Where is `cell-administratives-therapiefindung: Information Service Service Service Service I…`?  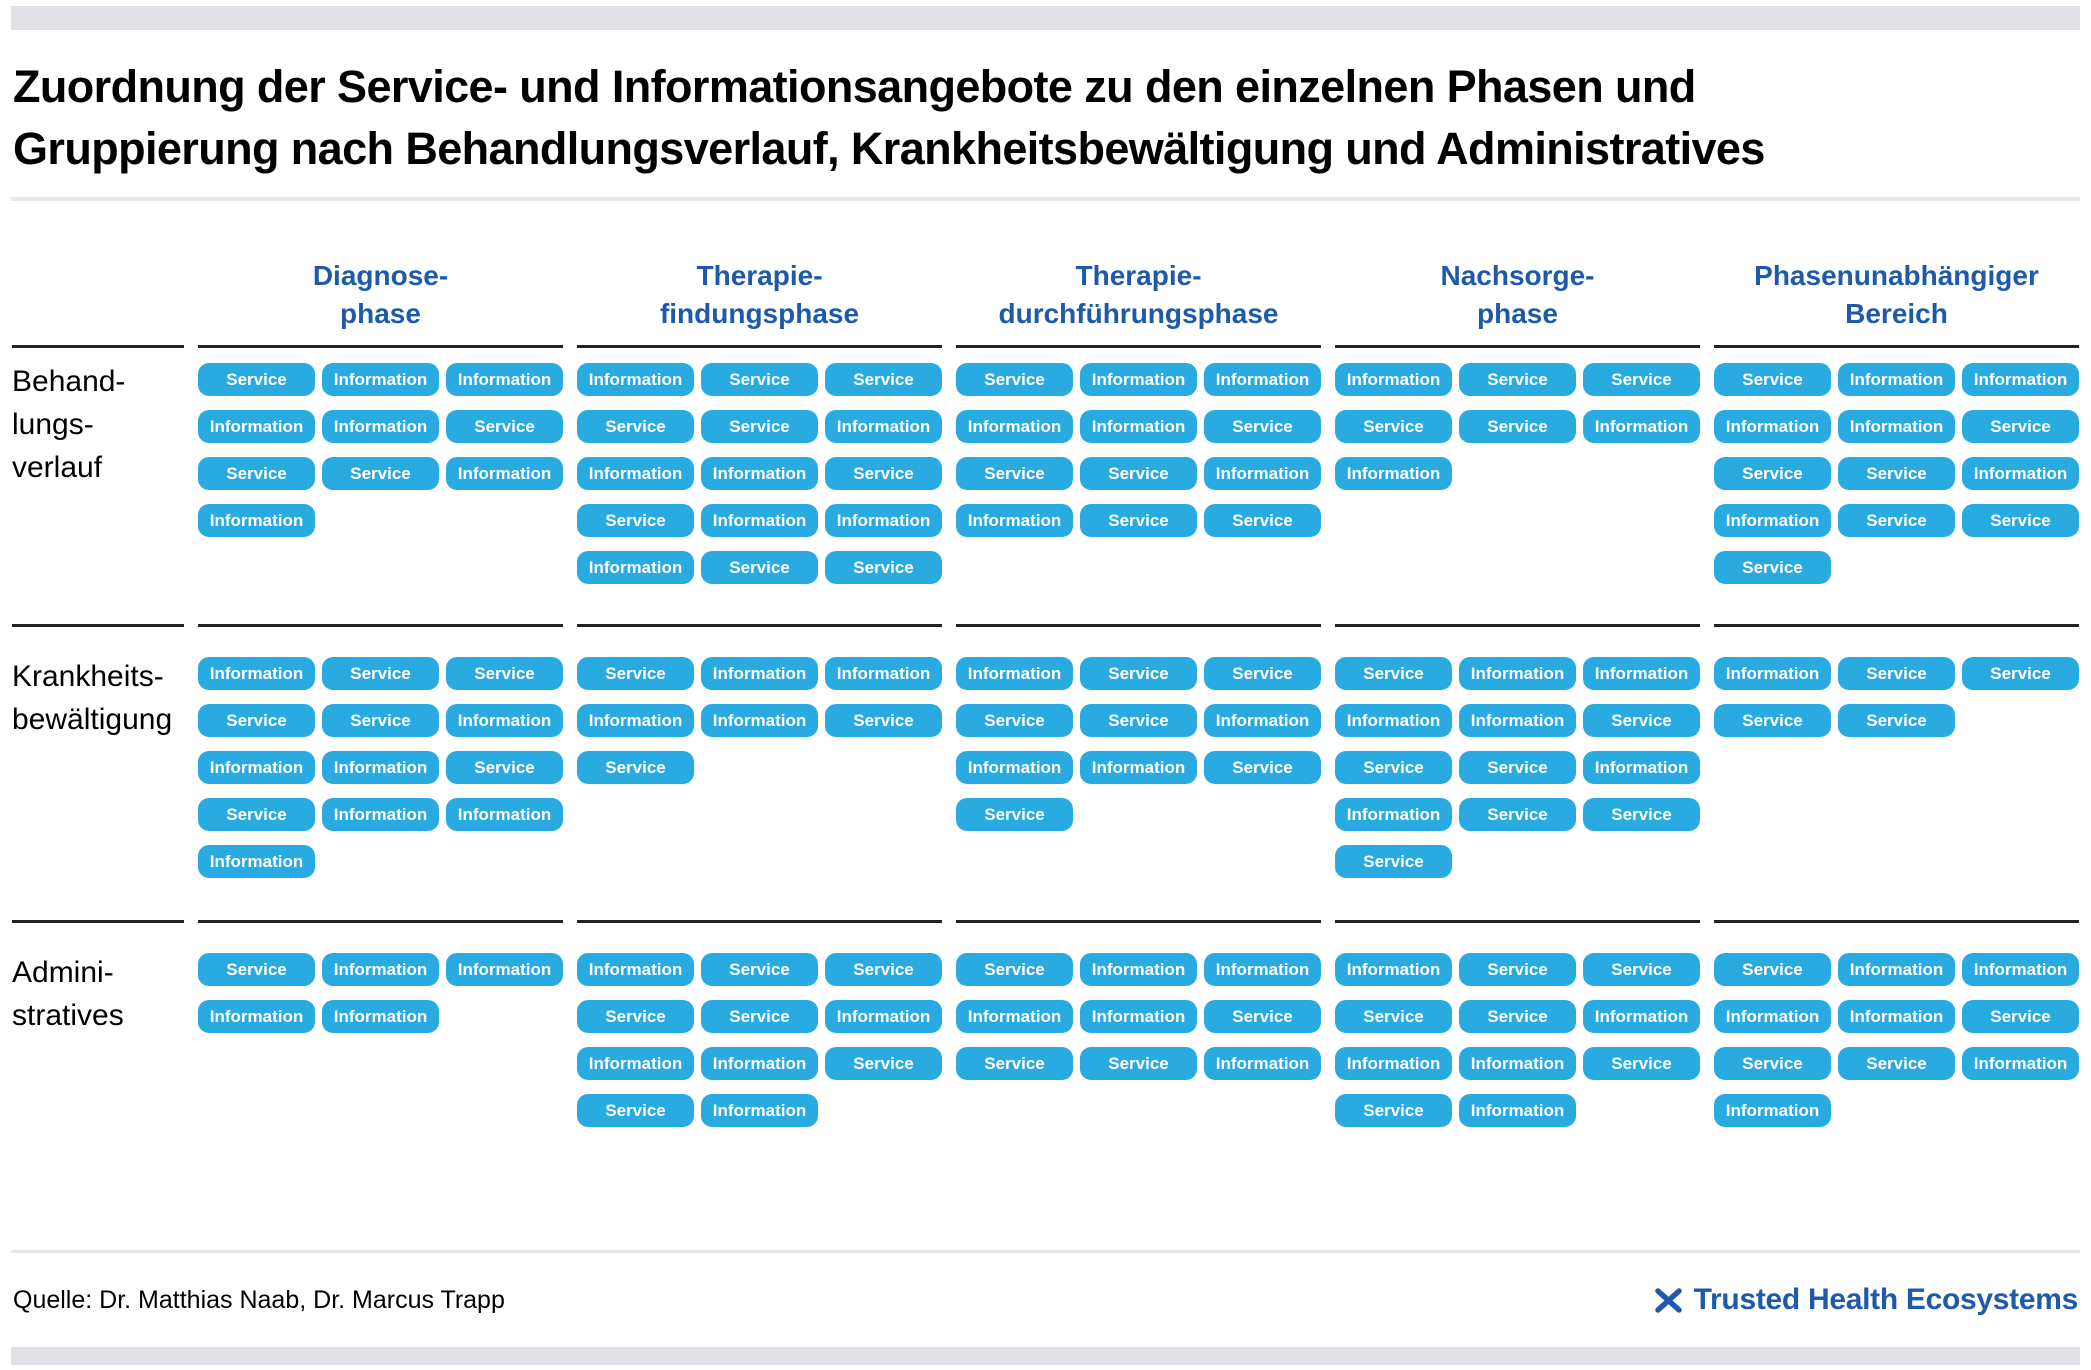
cell-administratives-therapiefindung: Information Service Service Service Service I… is located at coordinates (759, 1085).